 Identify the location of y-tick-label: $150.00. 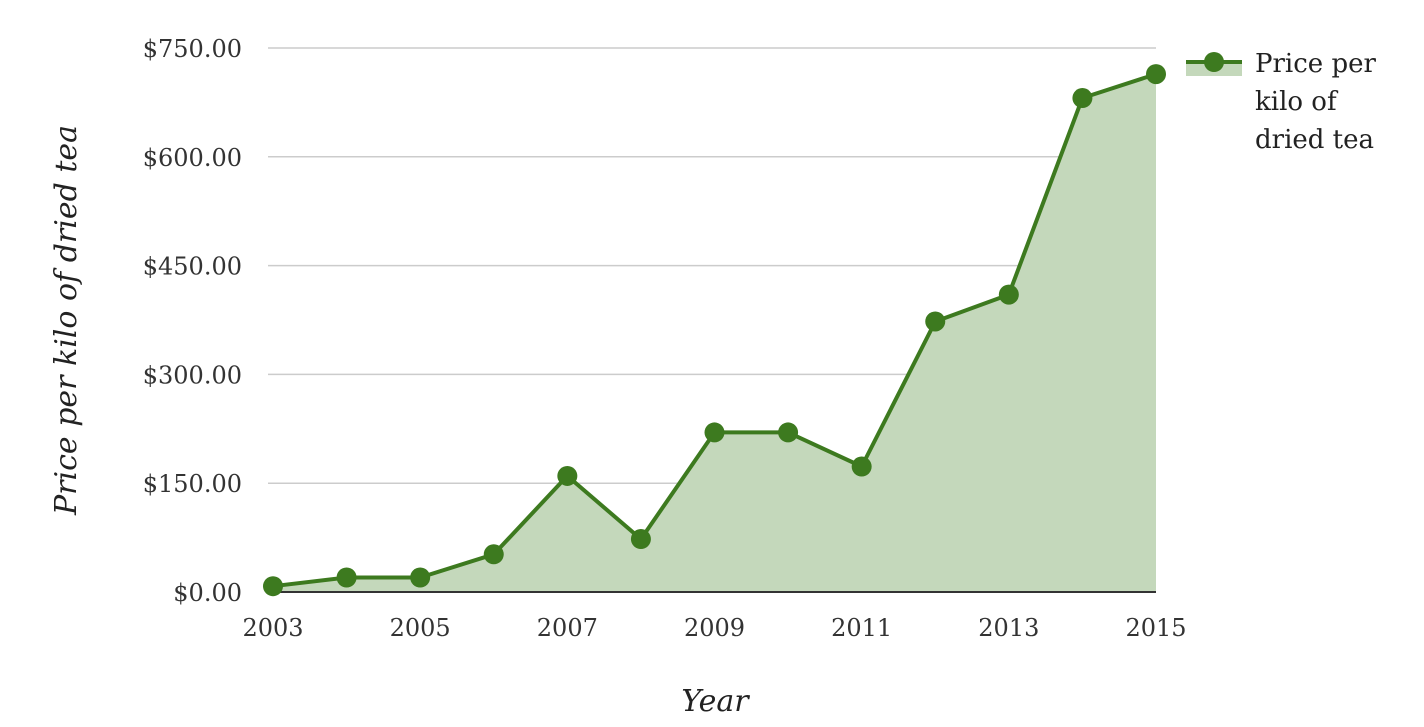
(192, 484).